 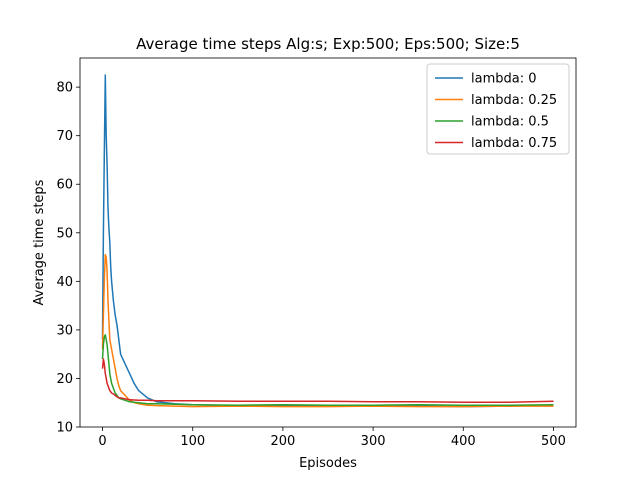 I want to click on legend-label-3: lambda: 0.75, so click(x=514, y=143).